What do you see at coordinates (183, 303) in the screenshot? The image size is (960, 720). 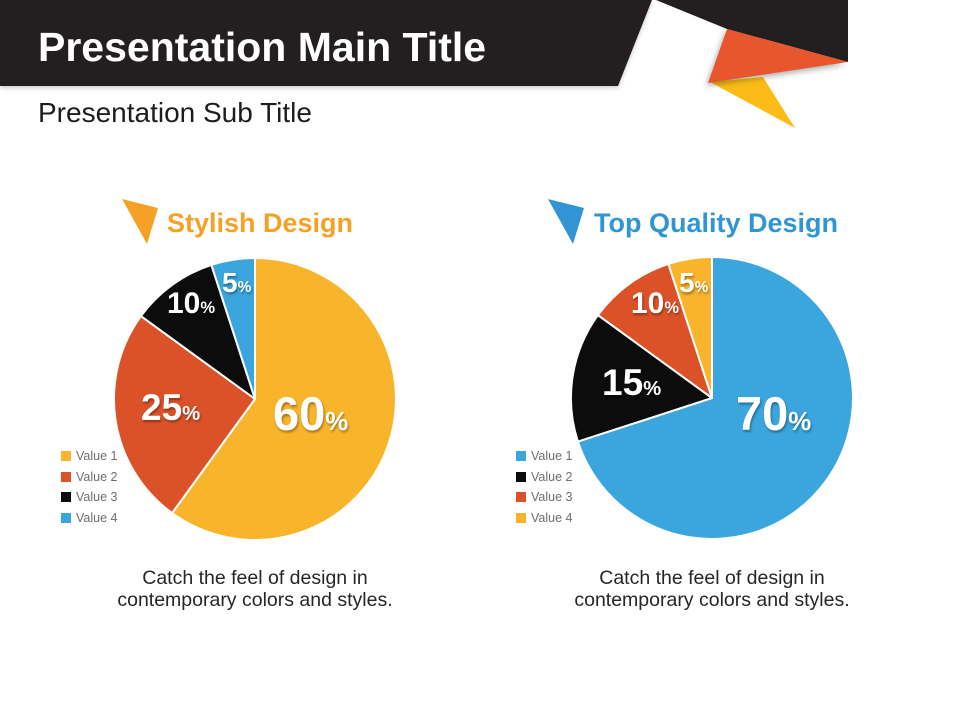 I see `pie1-label-10-value: 10` at bounding box center [183, 303].